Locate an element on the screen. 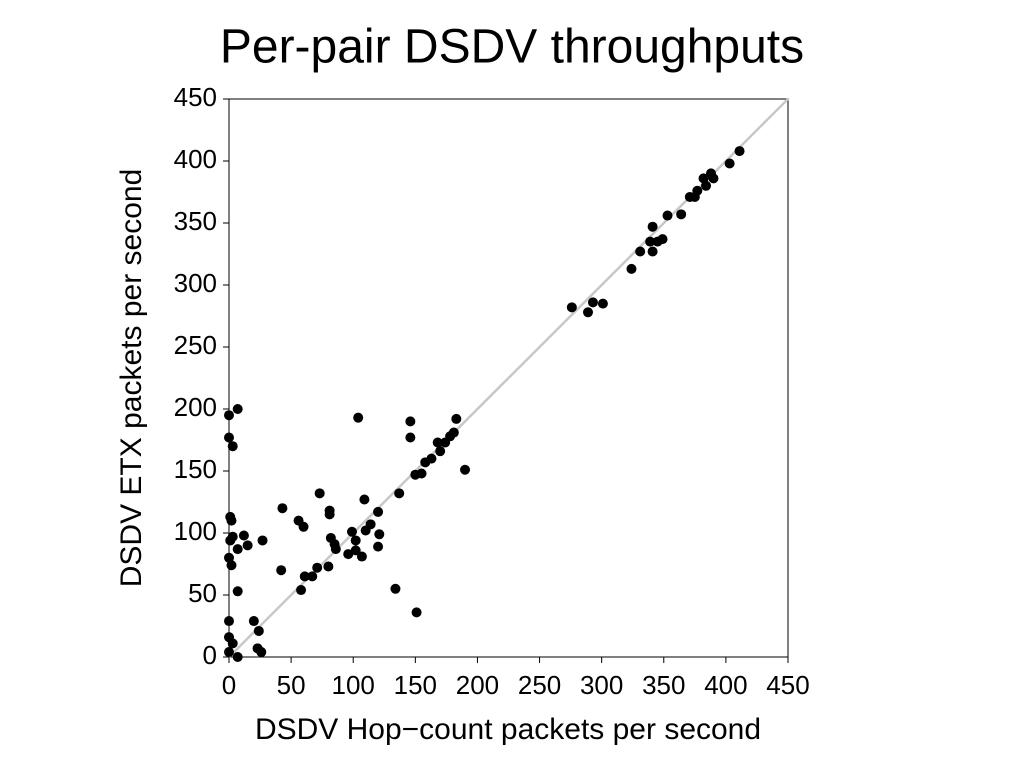 This screenshot has height=768, width=1024. x-axis-label: DSDV Hop−count packets per second is located at coordinates (508, 729).